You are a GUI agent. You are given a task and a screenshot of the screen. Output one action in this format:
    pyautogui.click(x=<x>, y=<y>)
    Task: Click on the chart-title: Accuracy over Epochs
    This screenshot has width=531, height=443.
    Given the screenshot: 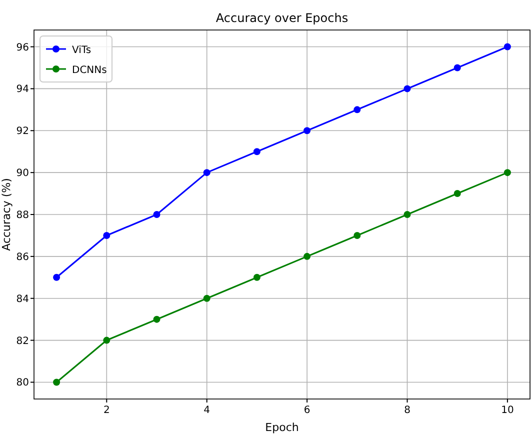 What is the action you would take?
    pyautogui.click(x=282, y=18)
    